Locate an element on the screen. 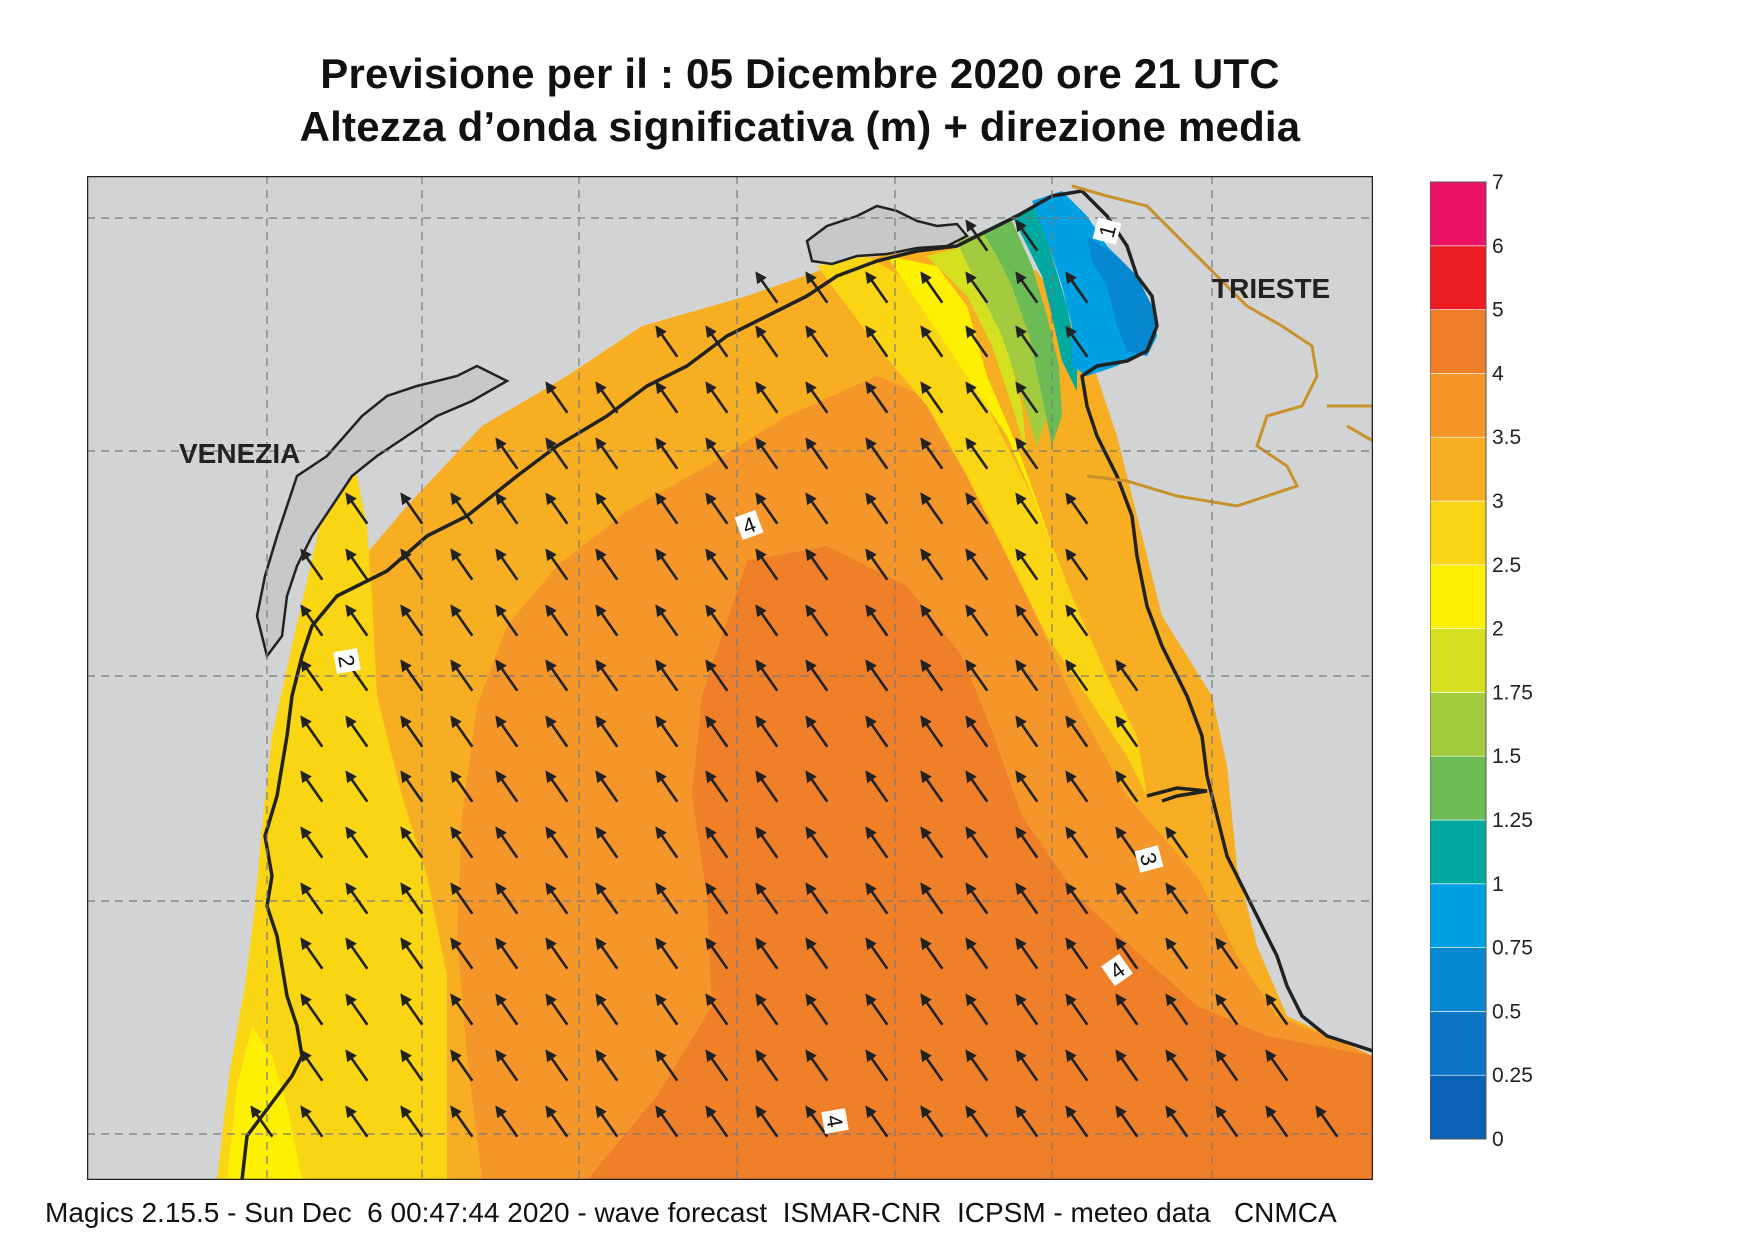 The image size is (1755, 1242). north-lagoon is located at coordinates (887, 235).